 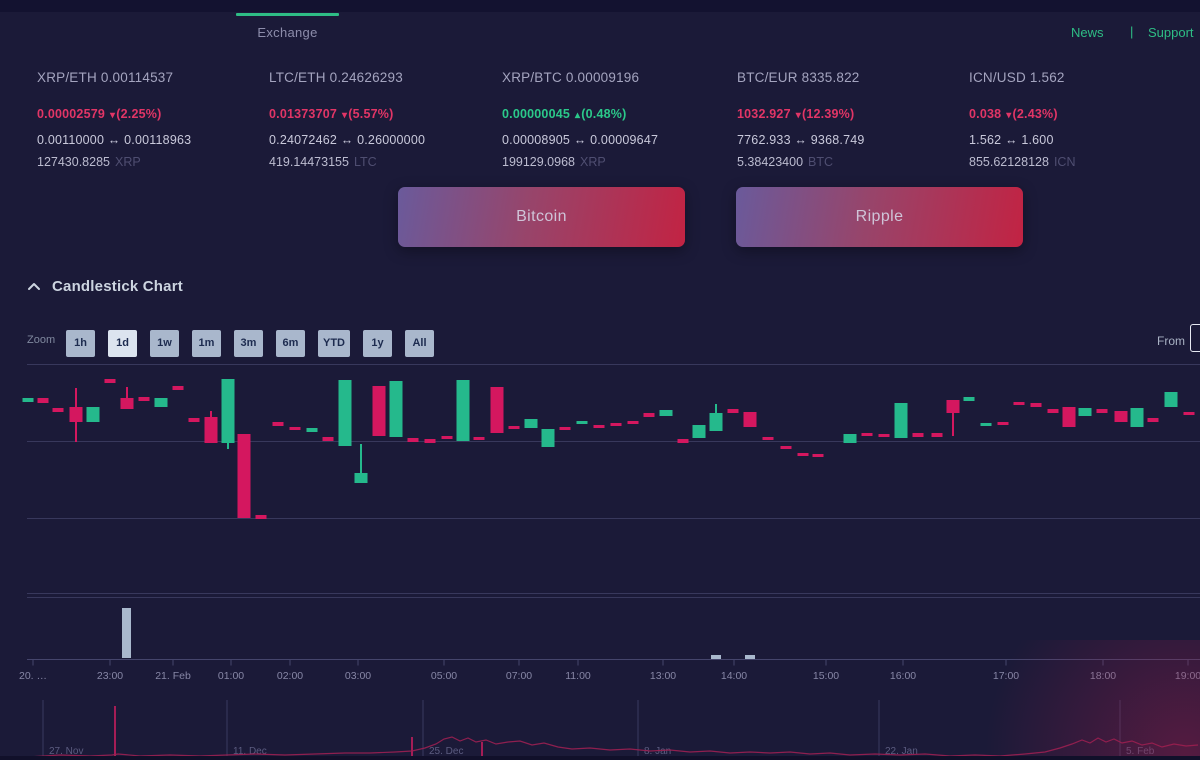 What do you see at coordinates (1087, 32) in the screenshot?
I see `nav-link-news: News` at bounding box center [1087, 32].